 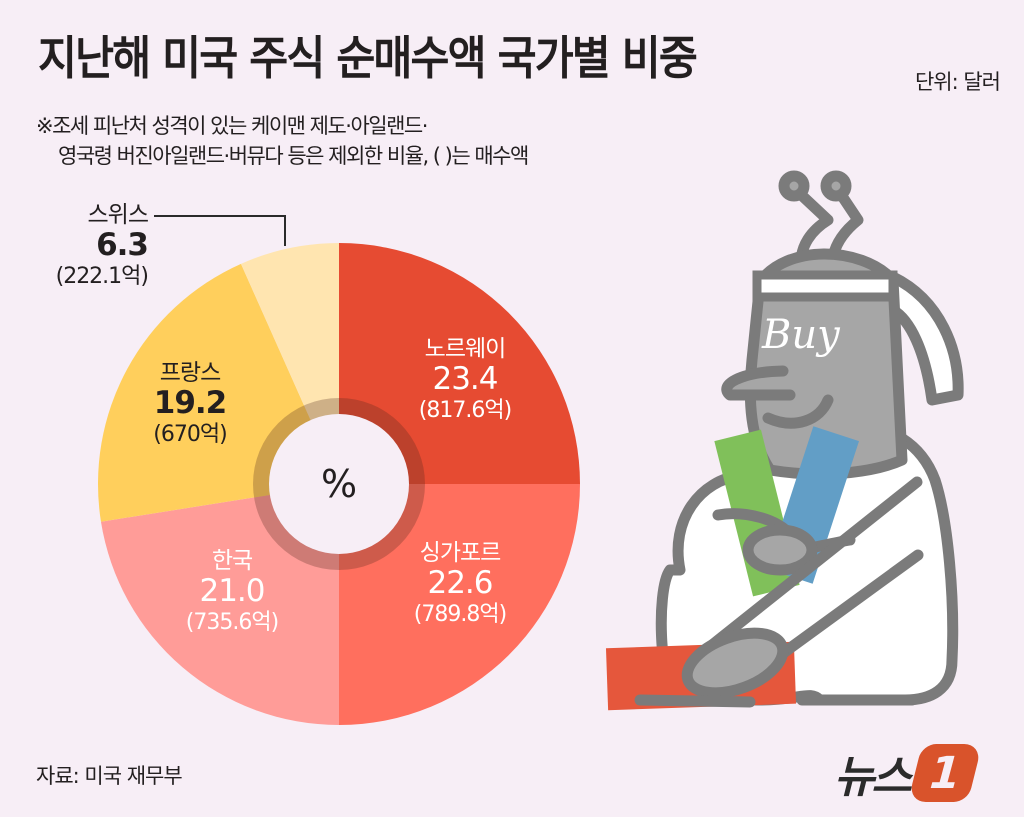 I want to click on segment-label-korea: 한국 21.0 (735.6억), so click(x=232, y=592).